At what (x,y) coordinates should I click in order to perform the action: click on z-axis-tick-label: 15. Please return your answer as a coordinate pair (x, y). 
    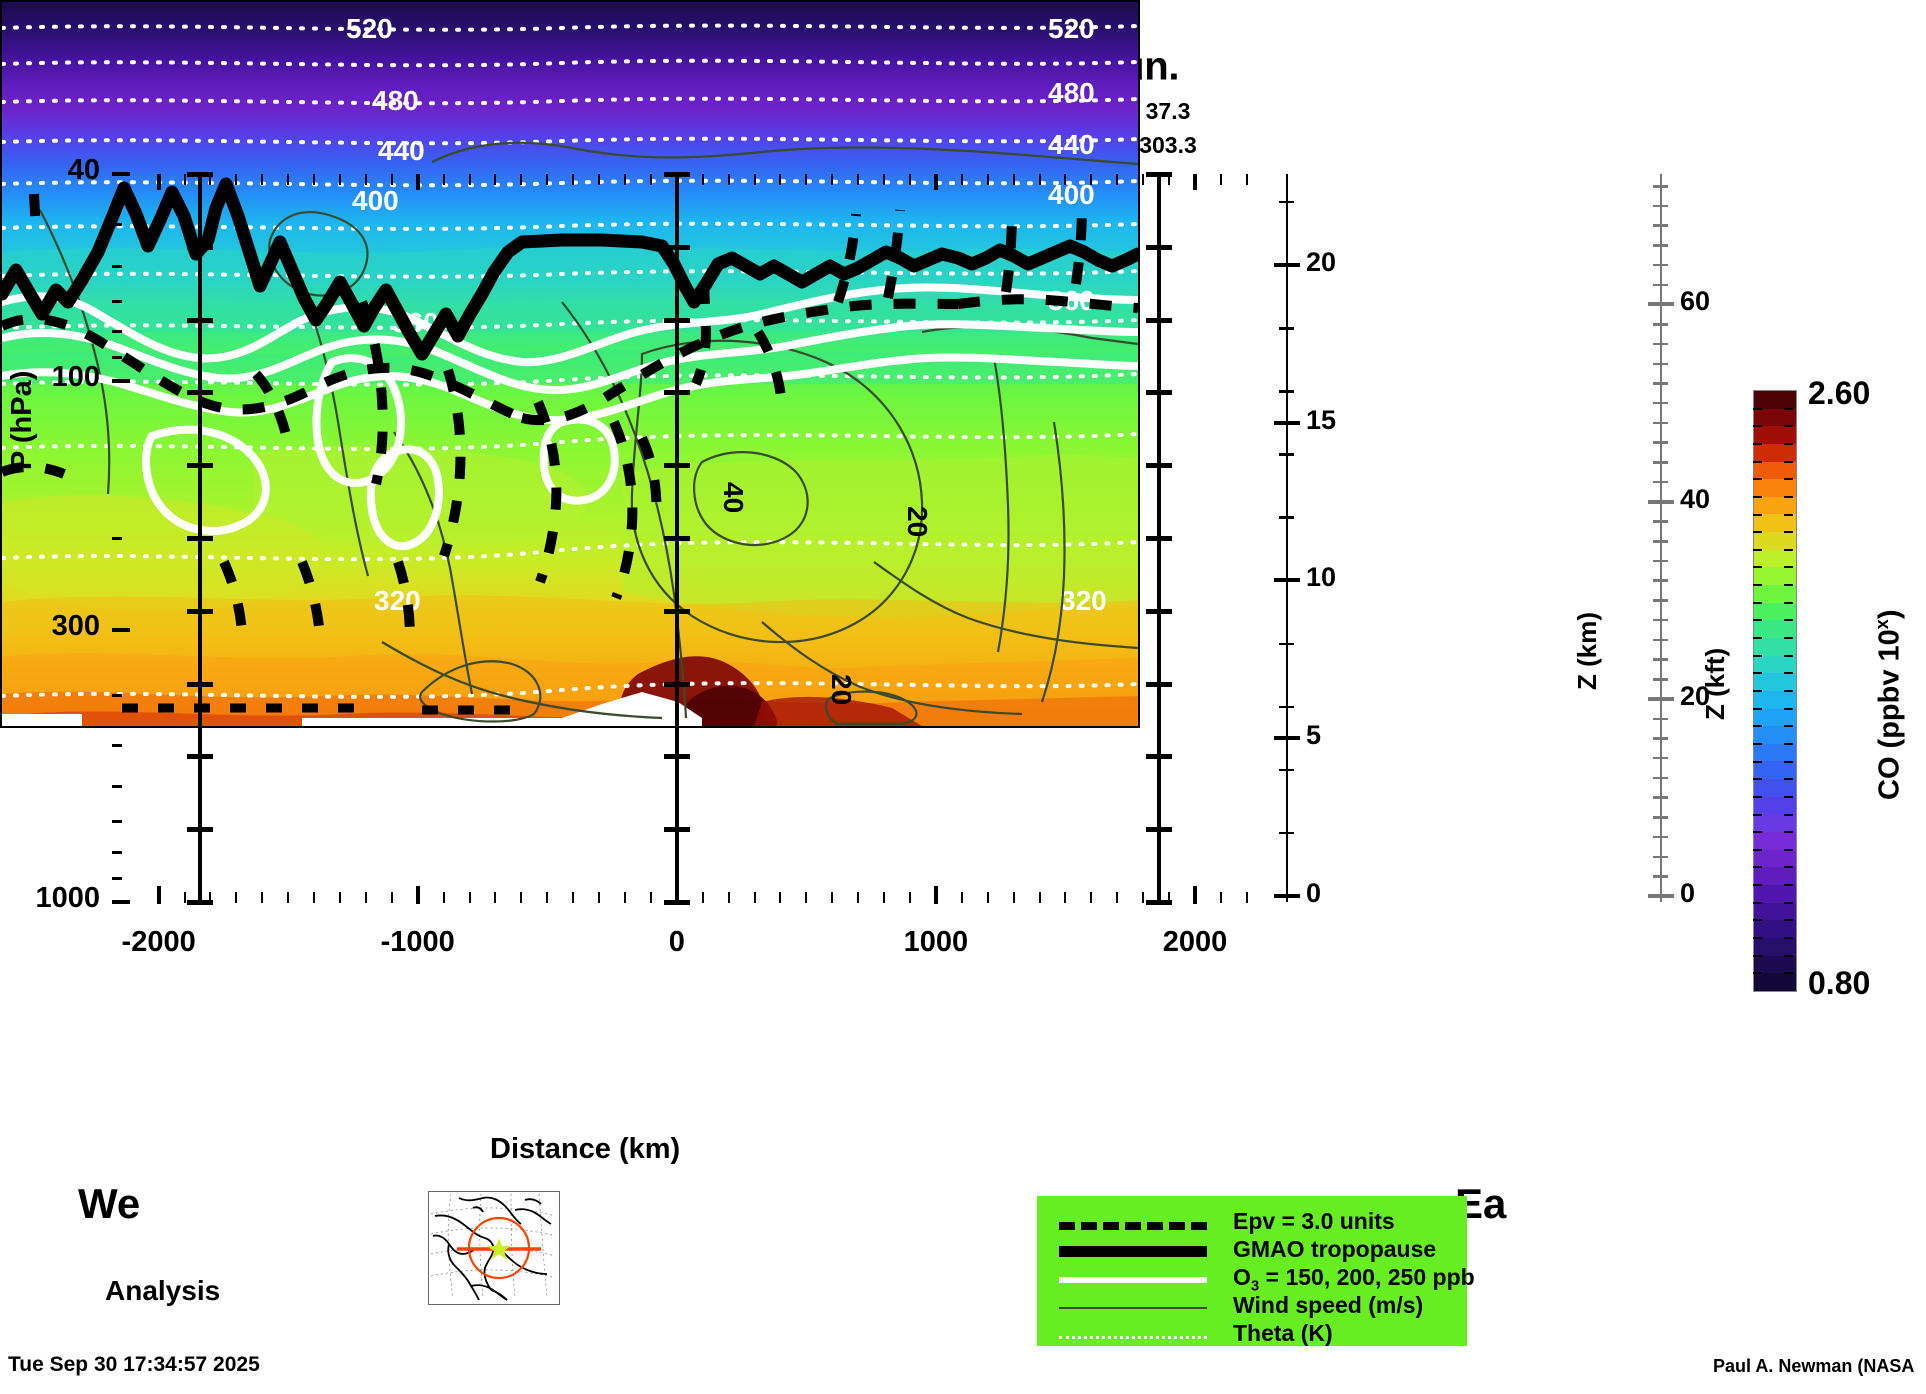
    Looking at the image, I should click on (1321, 419).